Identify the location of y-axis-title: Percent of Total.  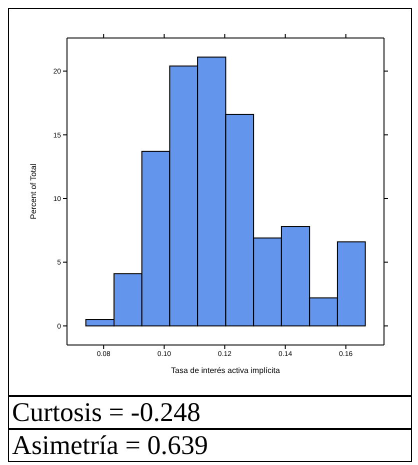
(33, 192).